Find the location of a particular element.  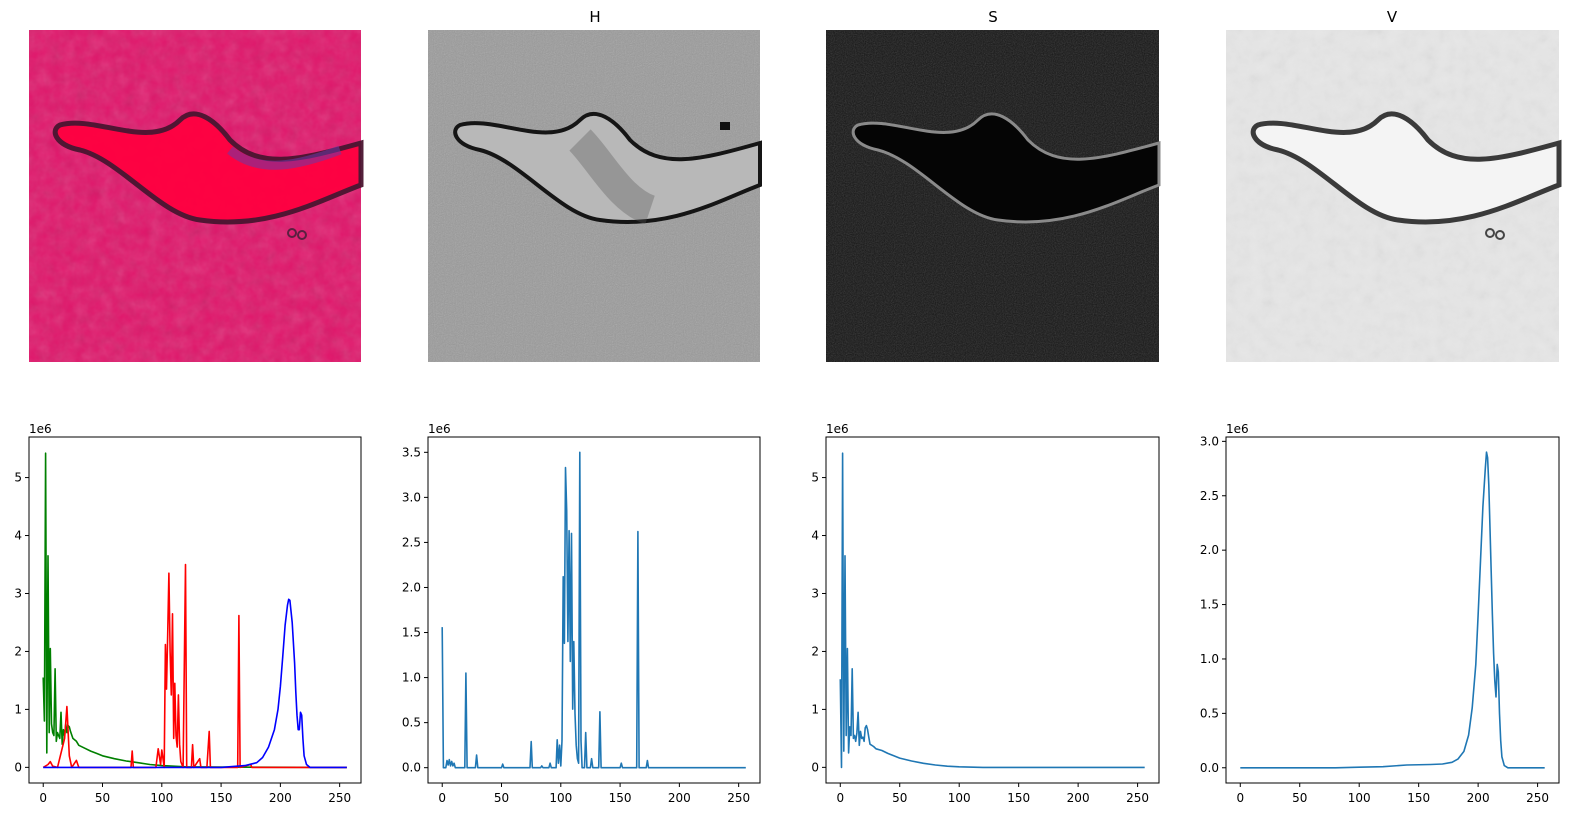

rgb-image is located at coordinates (196, 196).